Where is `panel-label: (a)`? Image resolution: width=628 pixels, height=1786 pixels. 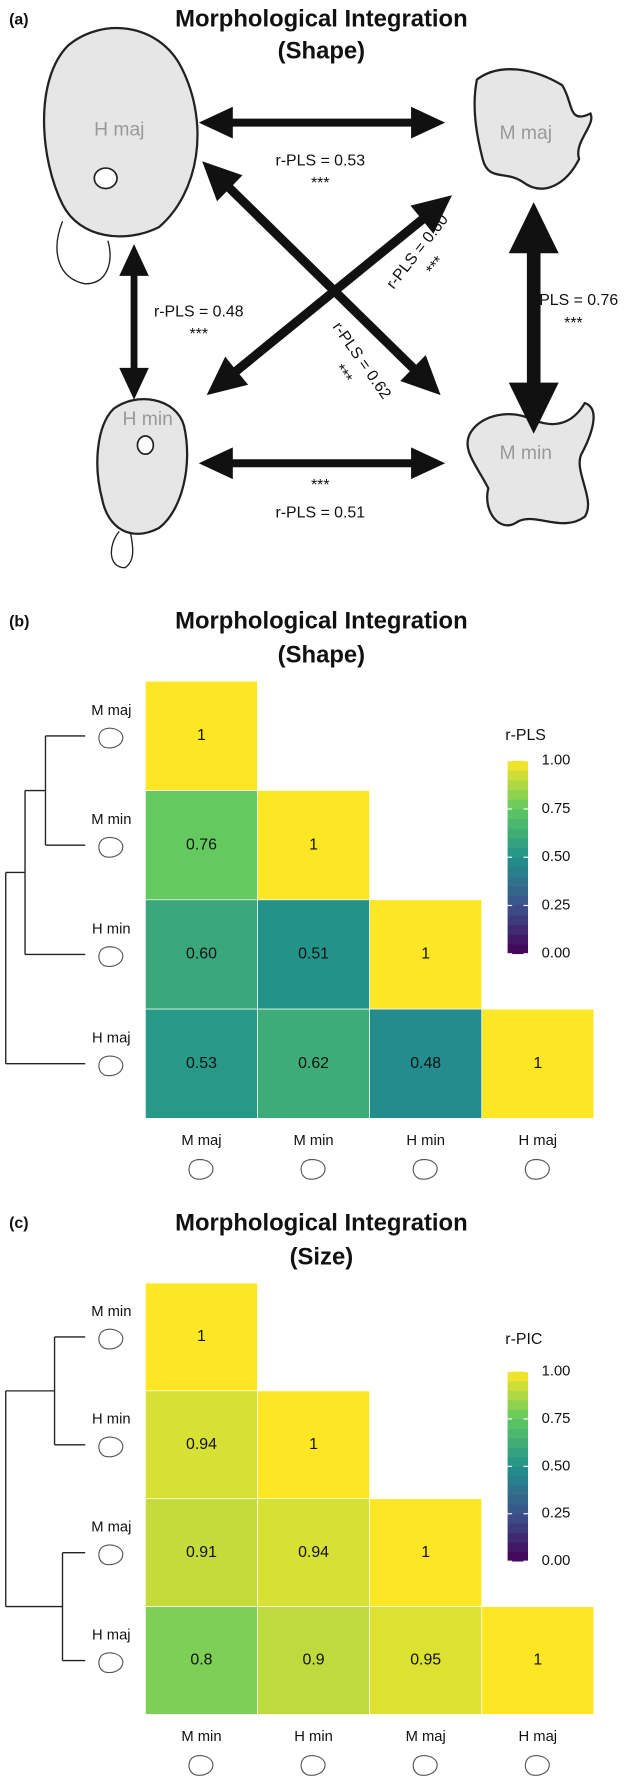
panel-label: (a) is located at coordinates (18, 20).